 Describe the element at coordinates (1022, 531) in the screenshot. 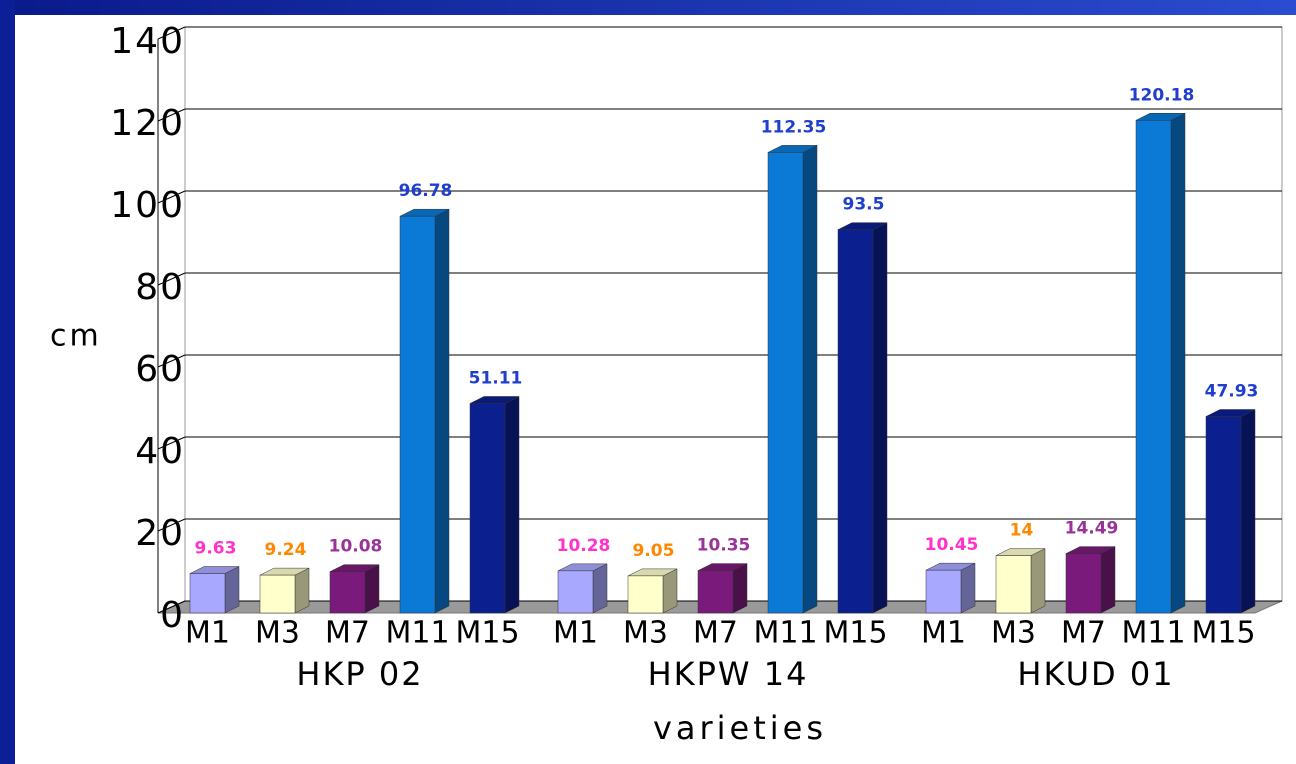

I see `data-label: 14` at that location.